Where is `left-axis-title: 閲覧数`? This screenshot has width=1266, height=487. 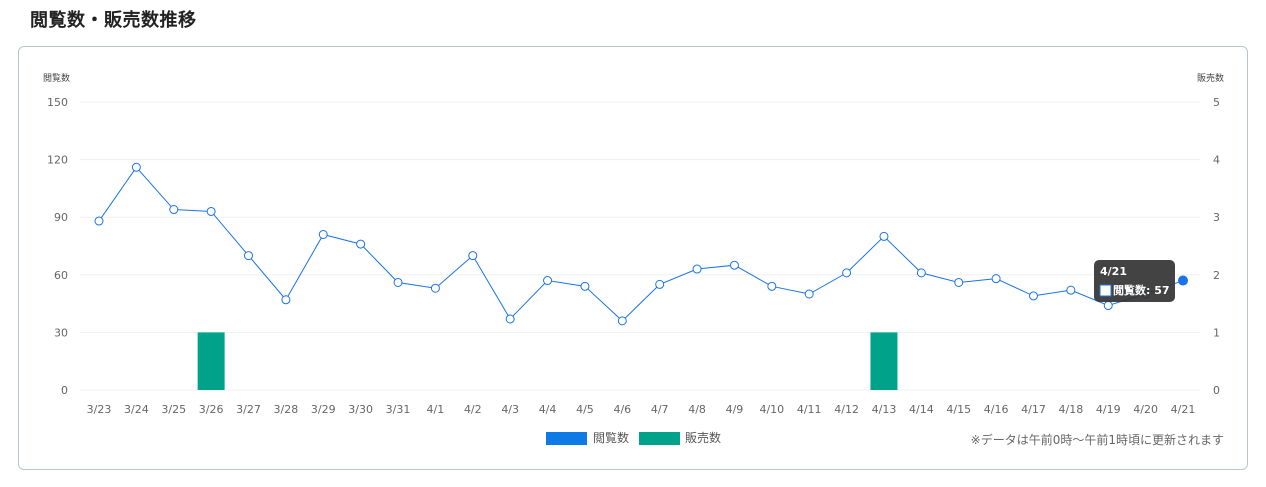 left-axis-title: 閲覧数 is located at coordinates (56, 78).